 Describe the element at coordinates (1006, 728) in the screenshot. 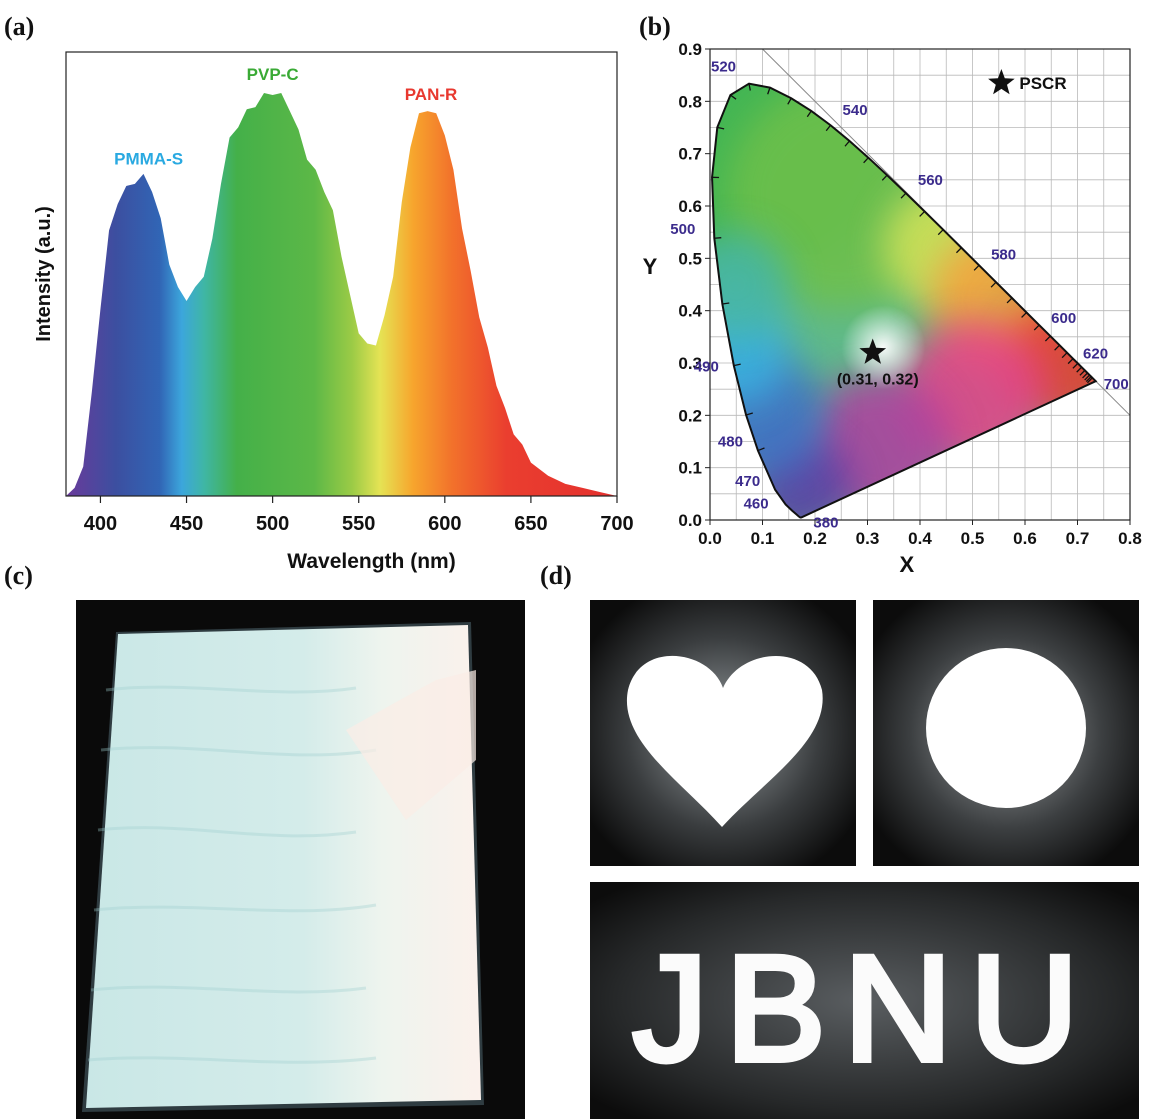

I see `circle-shape` at that location.